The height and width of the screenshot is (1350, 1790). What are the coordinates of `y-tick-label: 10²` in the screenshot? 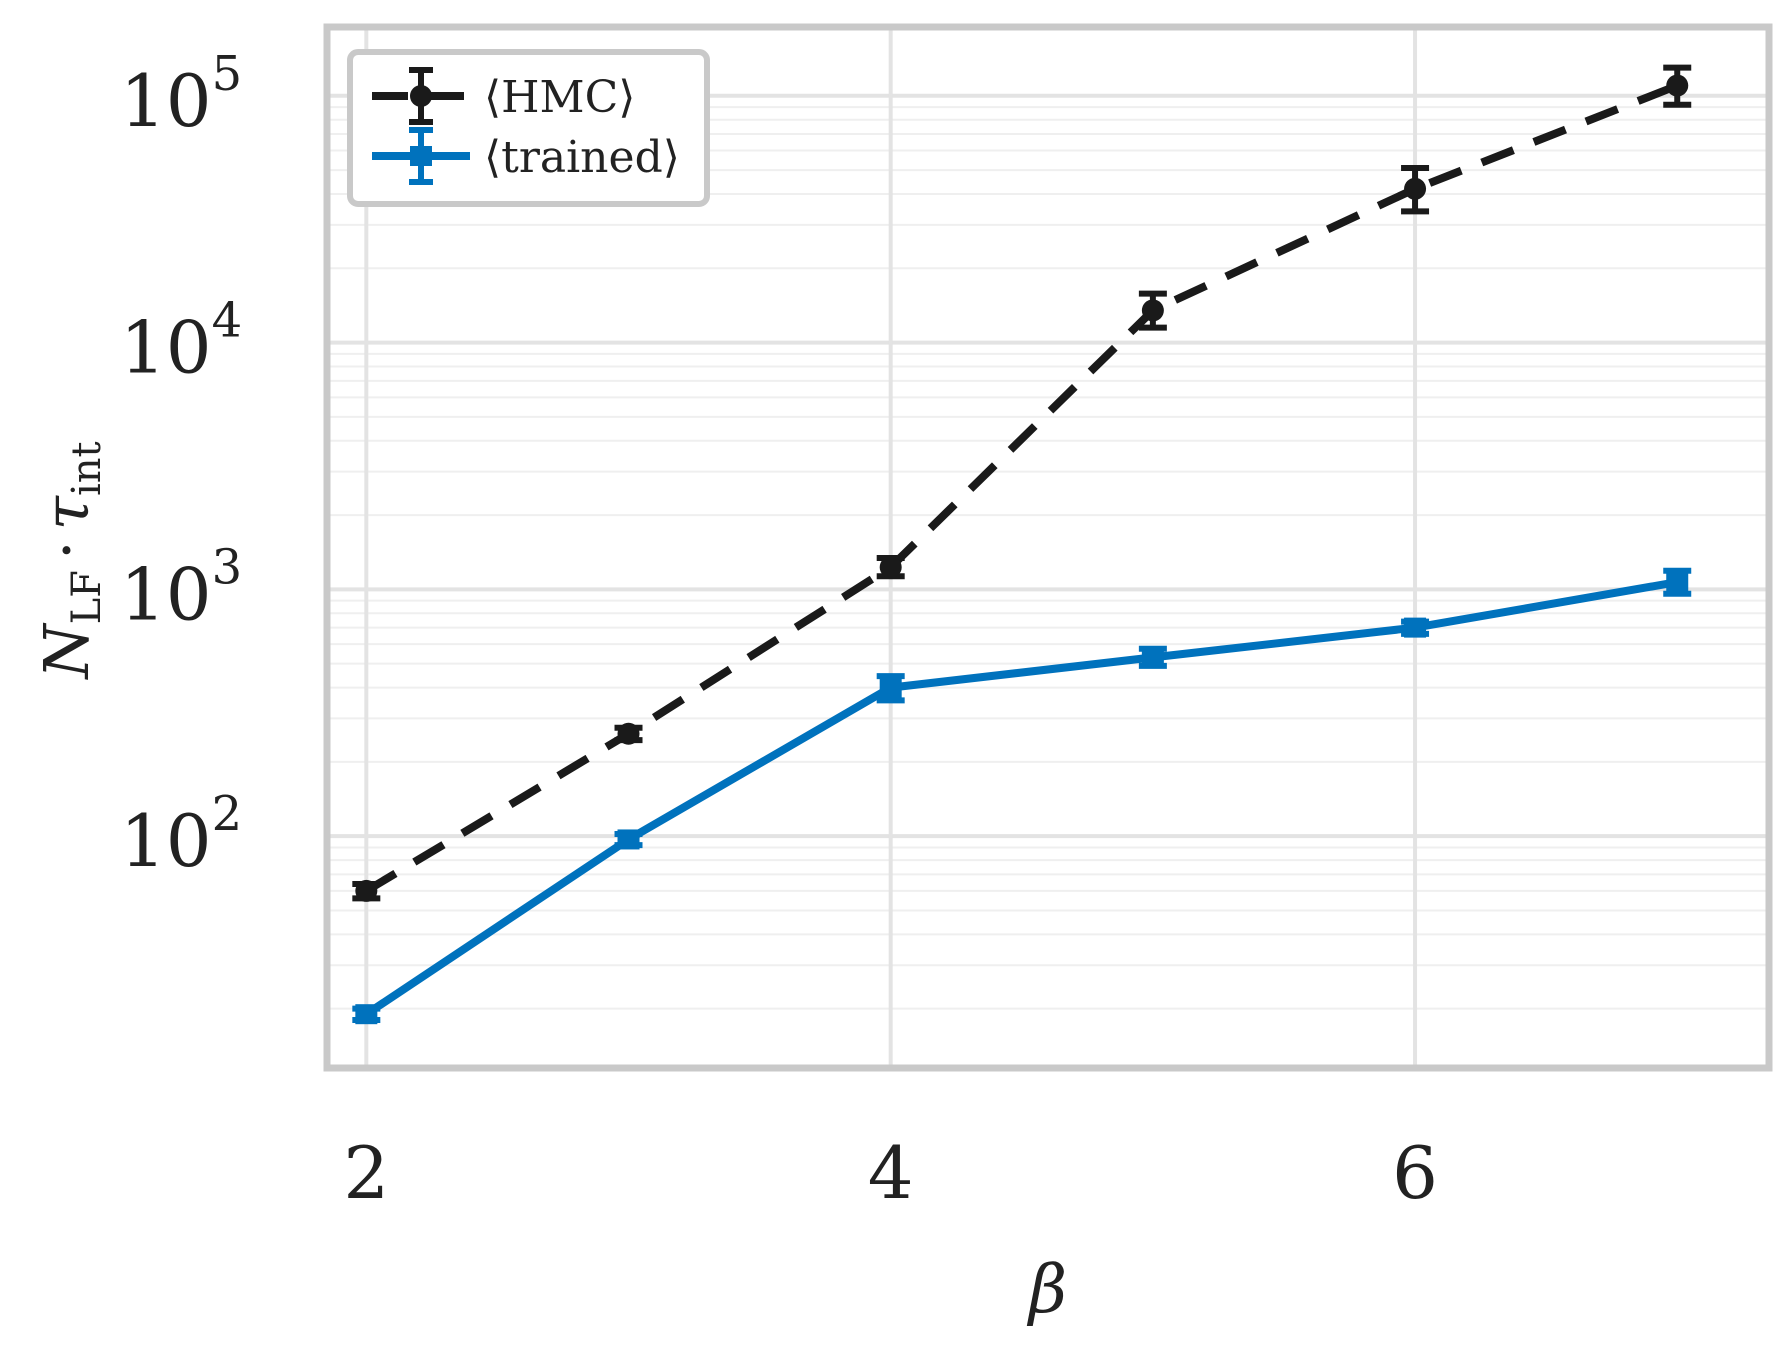 It's located at (181, 834).